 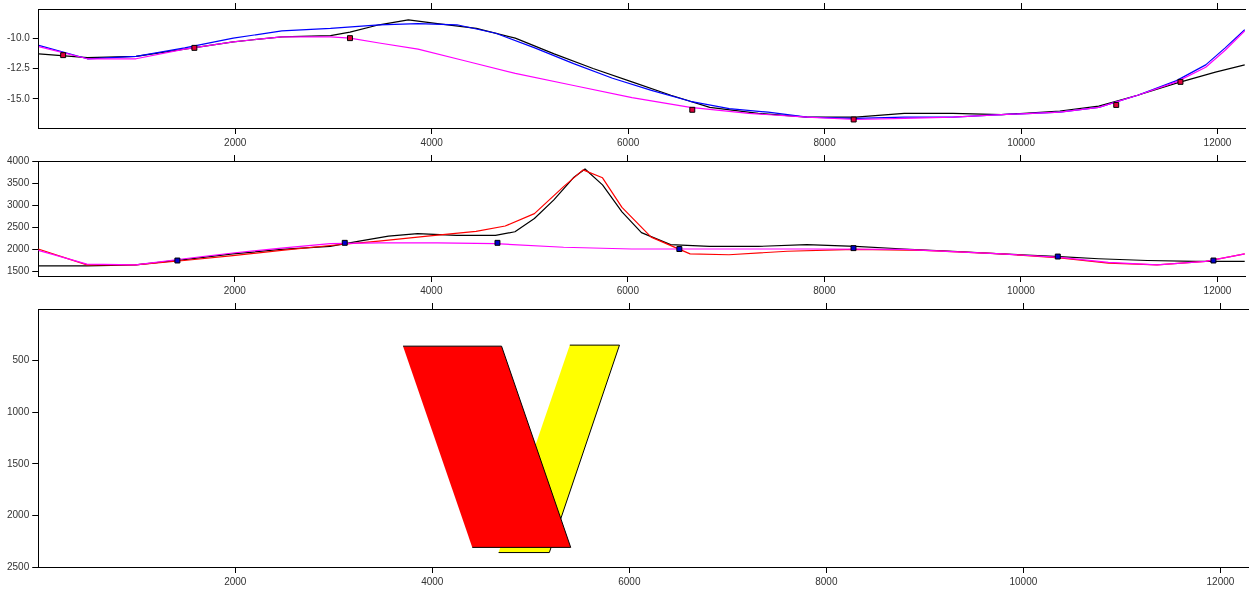 I want to click on y-tick-label: -15.0, so click(x=19, y=98).